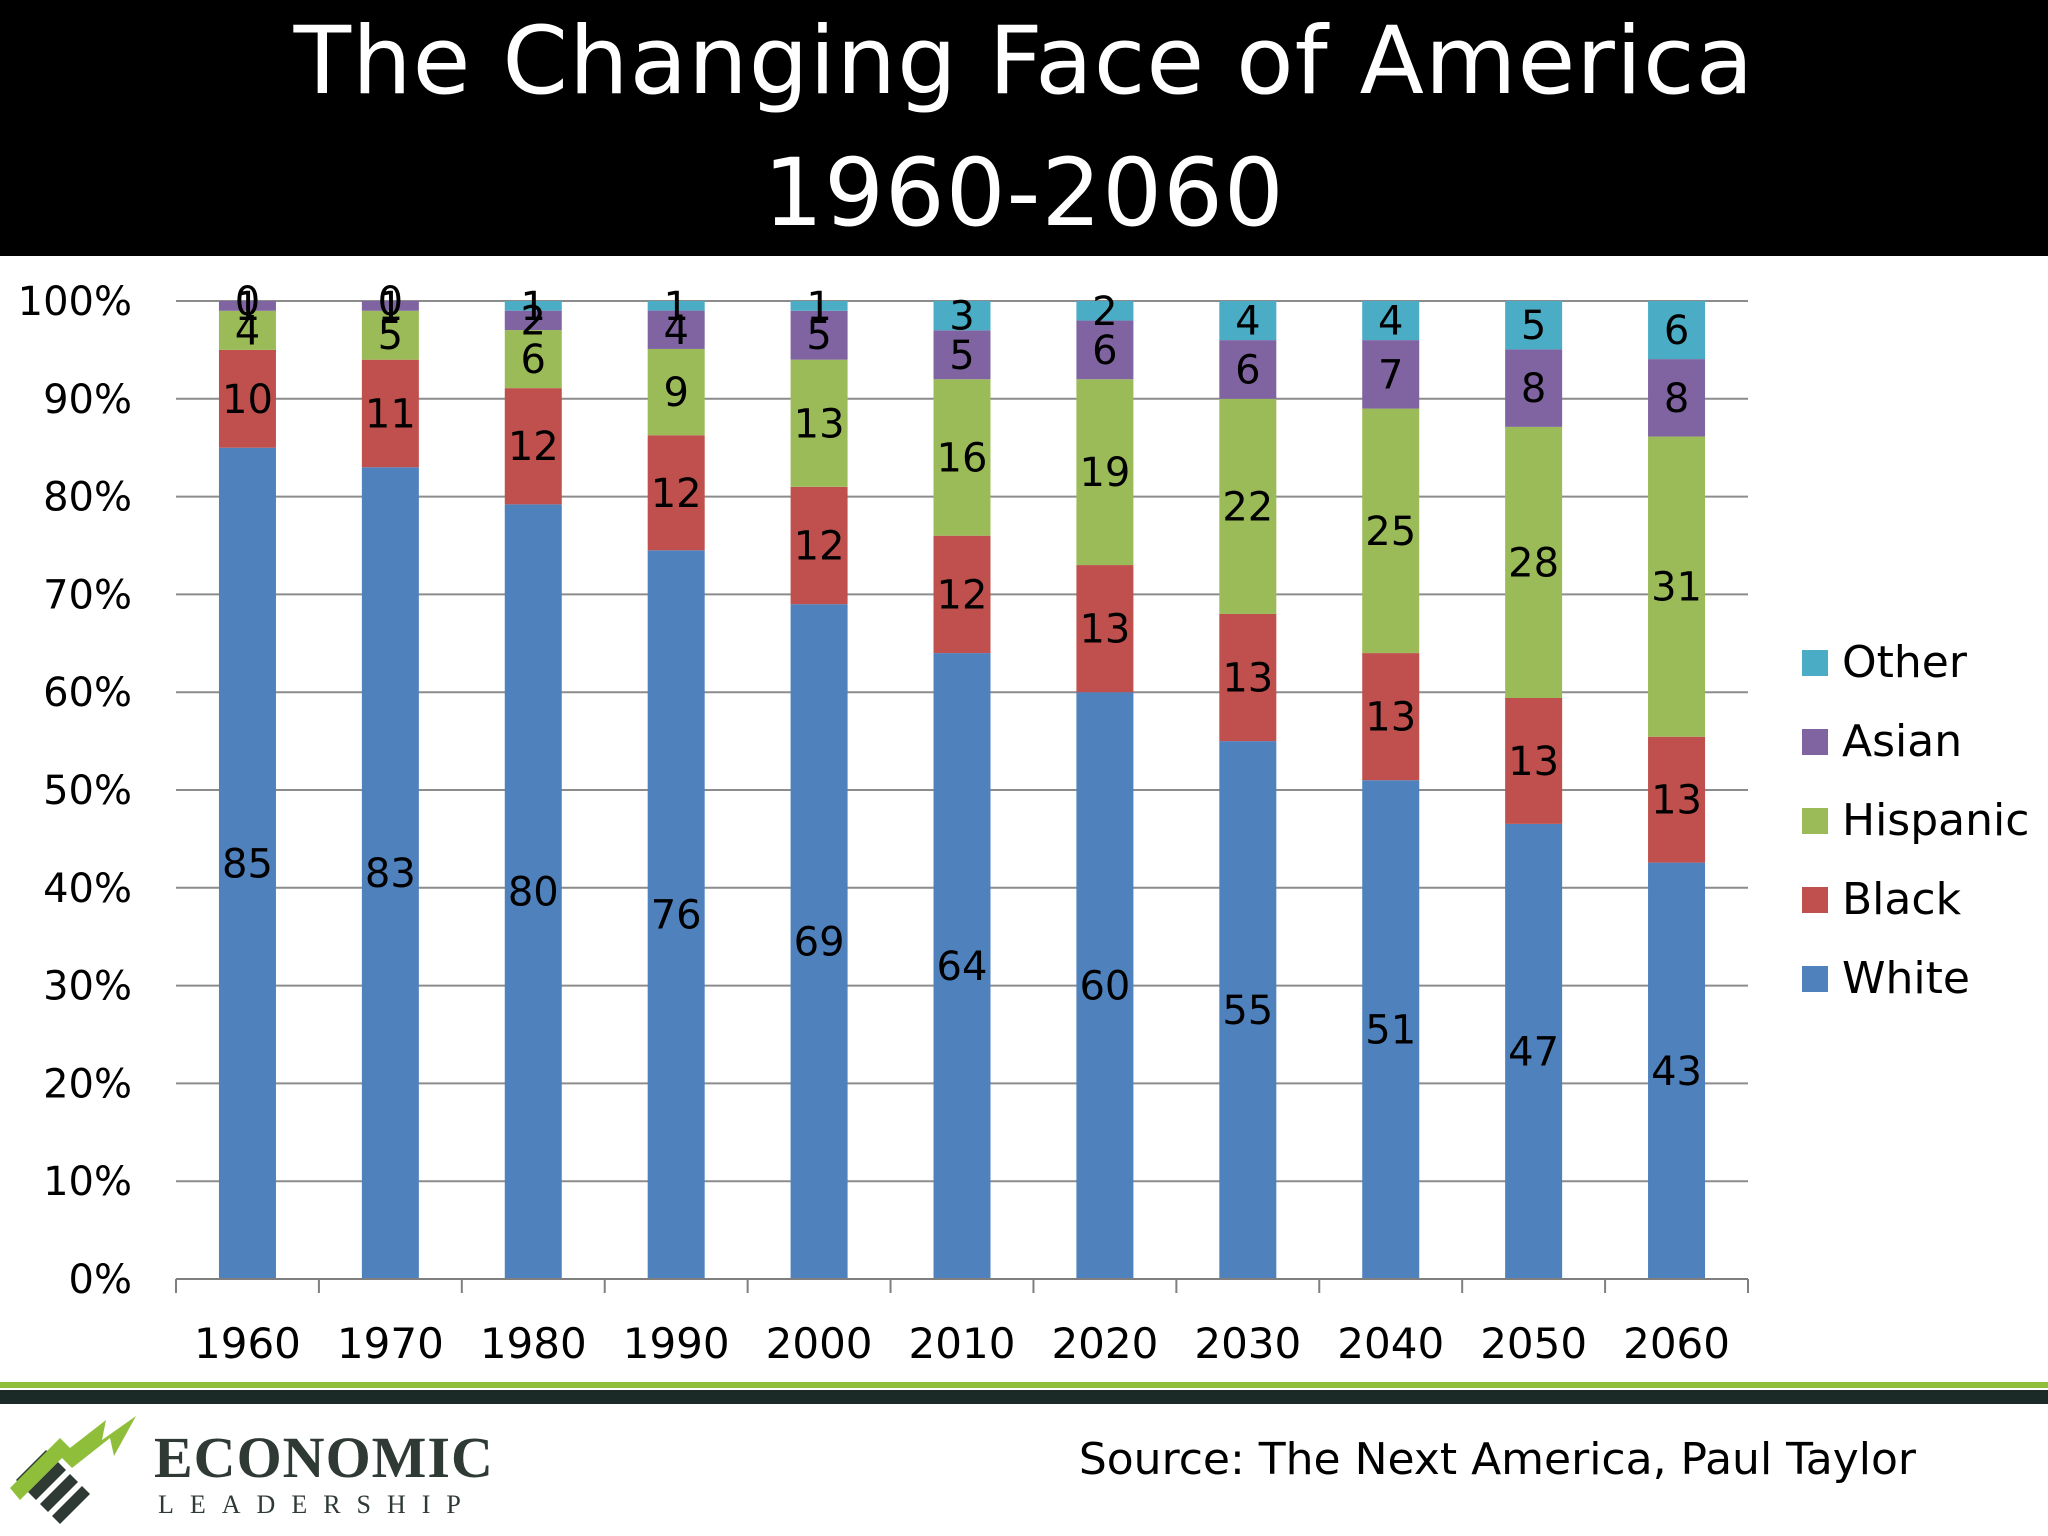  I want to click on legend-label-asian: Asian, so click(1902, 741).